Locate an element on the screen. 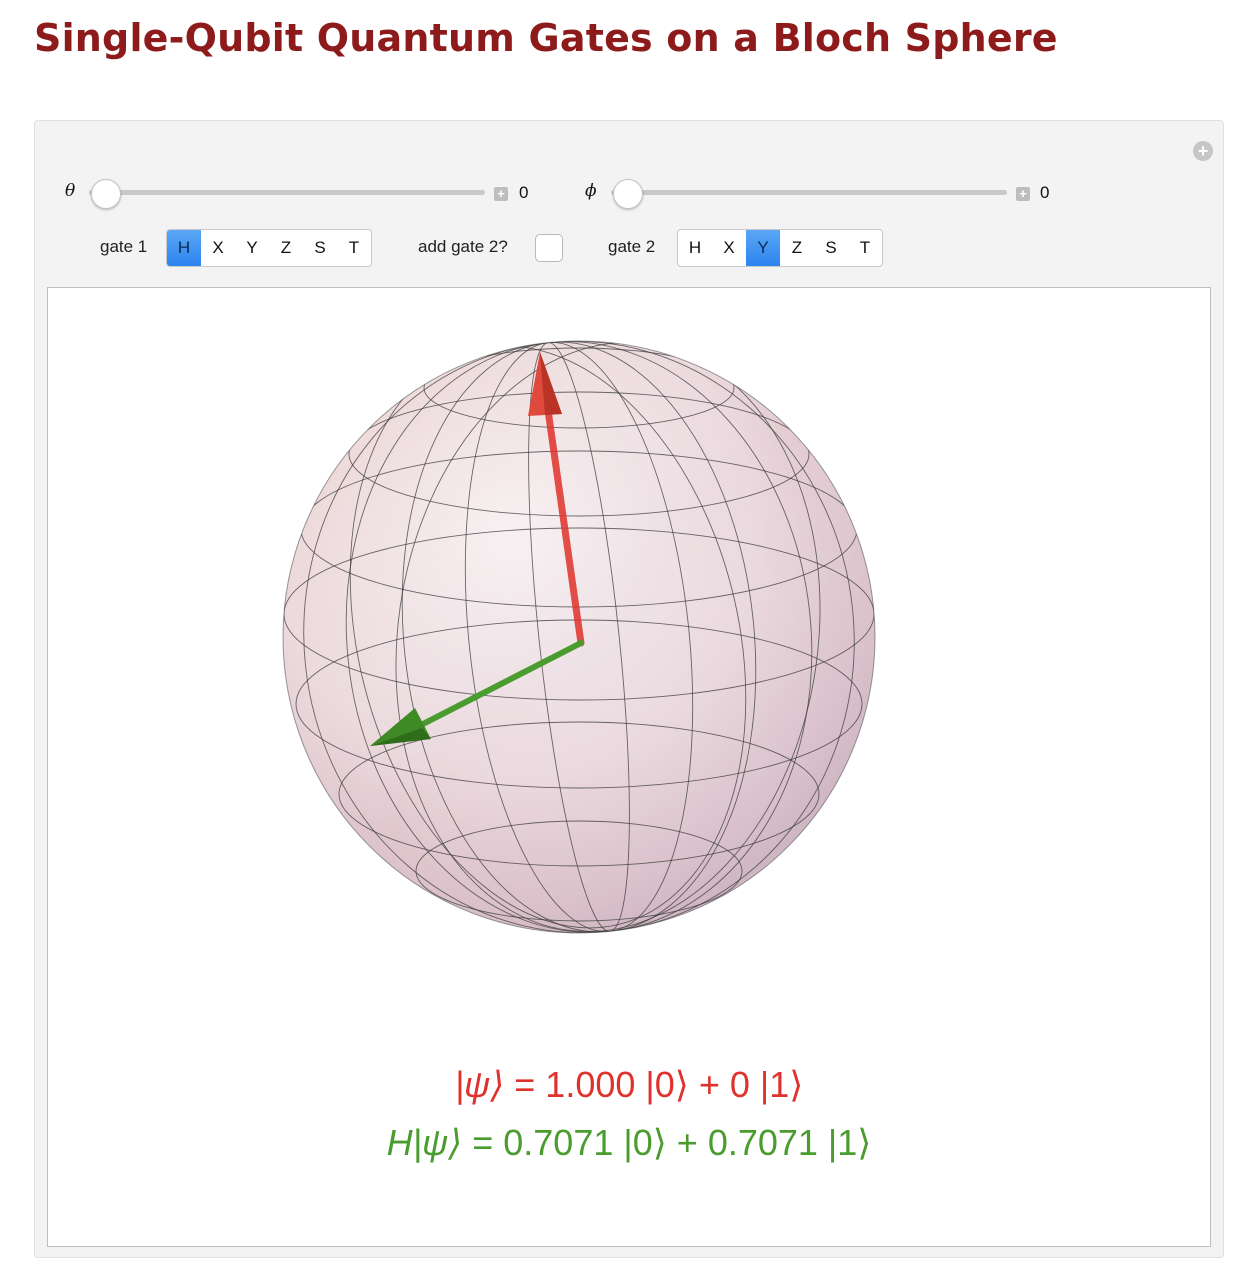 Image resolution: width=1248 pixels, height=1288 pixels. gate1-option-y: Y is located at coordinates (252, 247).